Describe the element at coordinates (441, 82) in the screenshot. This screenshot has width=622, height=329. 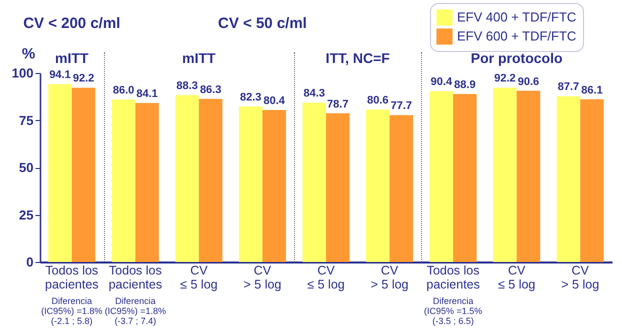
I see `data-label: 90.4` at that location.